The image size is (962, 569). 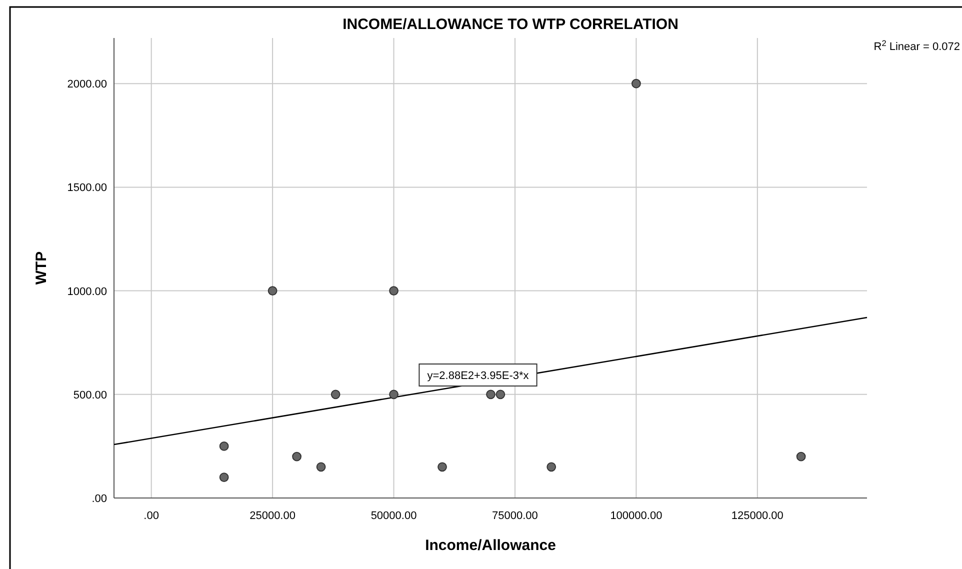 What do you see at coordinates (490, 545) in the screenshot?
I see `x-axis-title: Income/Allowance` at bounding box center [490, 545].